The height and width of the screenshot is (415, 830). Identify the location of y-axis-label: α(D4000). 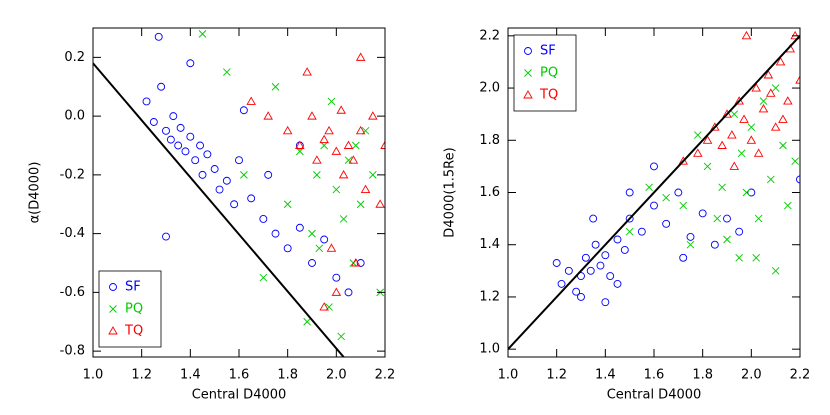
(35, 193).